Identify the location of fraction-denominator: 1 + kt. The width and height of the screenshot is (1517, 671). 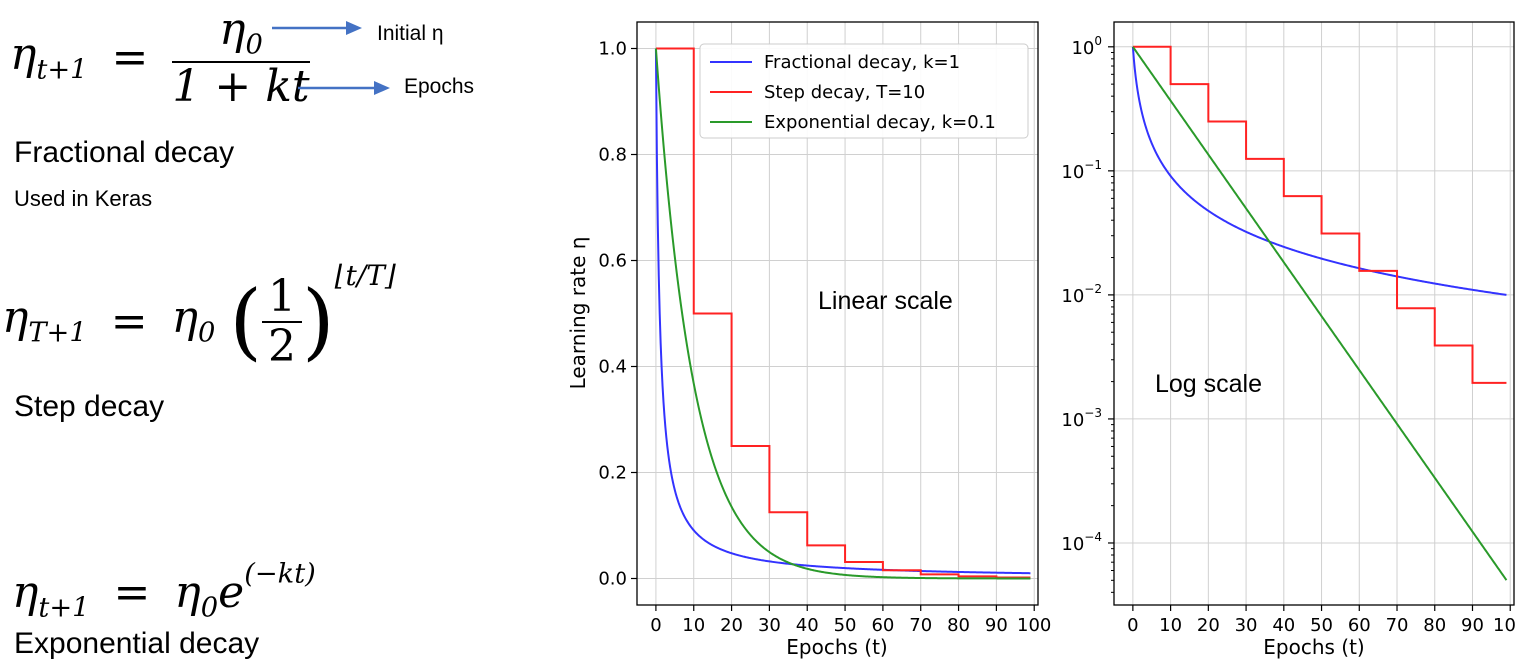
(241, 86).